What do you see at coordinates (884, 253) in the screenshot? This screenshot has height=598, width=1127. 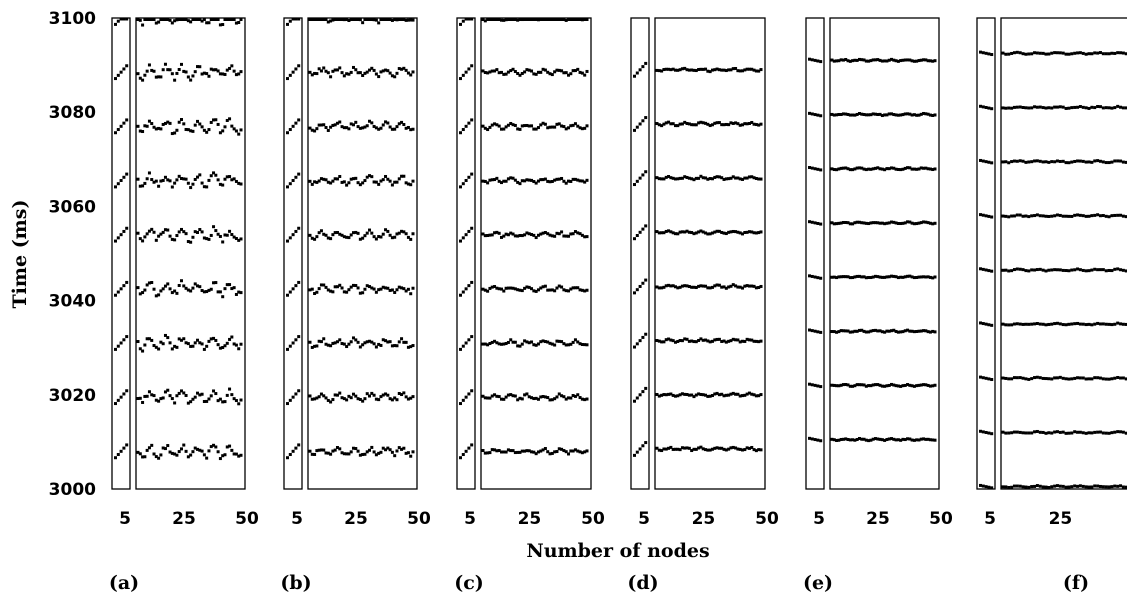 I see `panel-frame` at bounding box center [884, 253].